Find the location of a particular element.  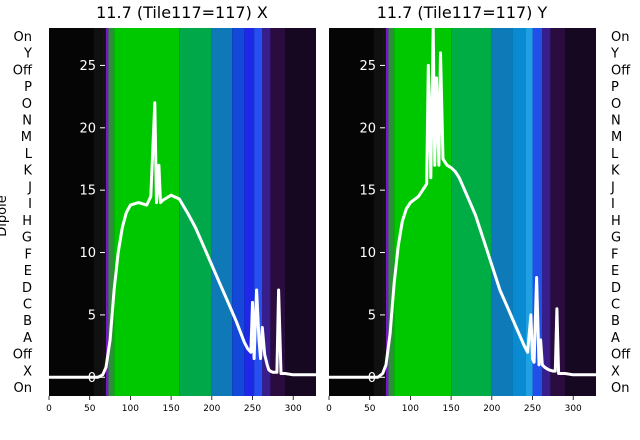

xtick-label: 50 is located at coordinates (90, 409).